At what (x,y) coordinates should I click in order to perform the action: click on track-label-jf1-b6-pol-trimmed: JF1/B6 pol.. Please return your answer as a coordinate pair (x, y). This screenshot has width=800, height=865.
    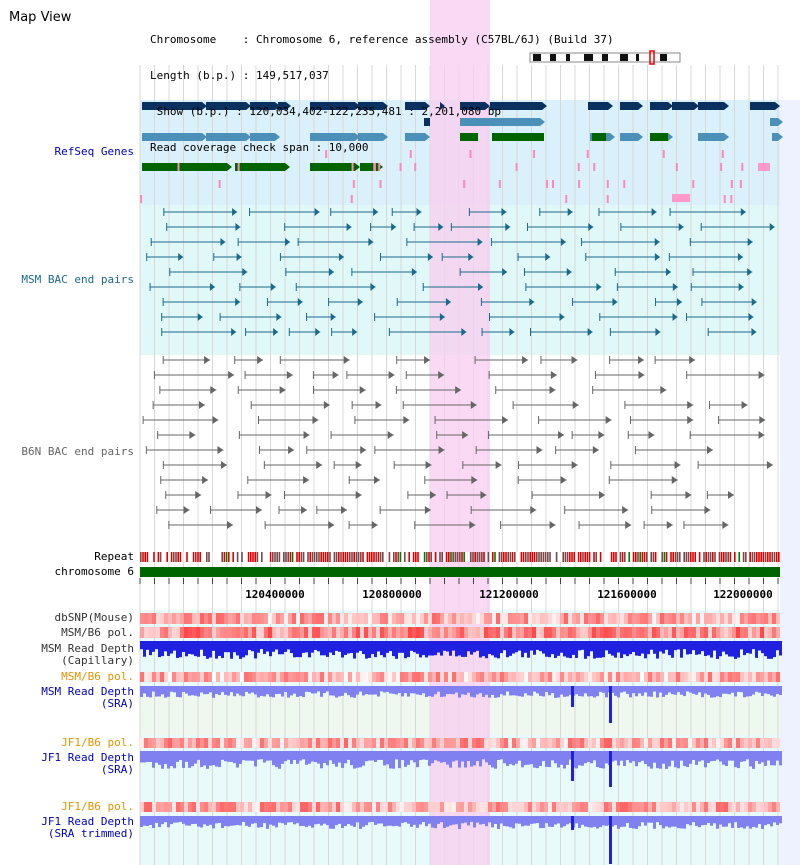
    Looking at the image, I should click on (97, 806).